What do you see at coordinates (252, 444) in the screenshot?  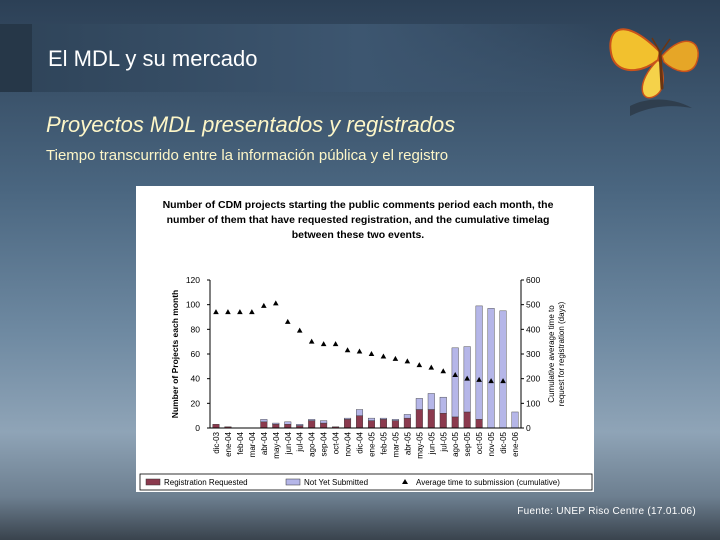 I see `x-tick-label: mar-04` at bounding box center [252, 444].